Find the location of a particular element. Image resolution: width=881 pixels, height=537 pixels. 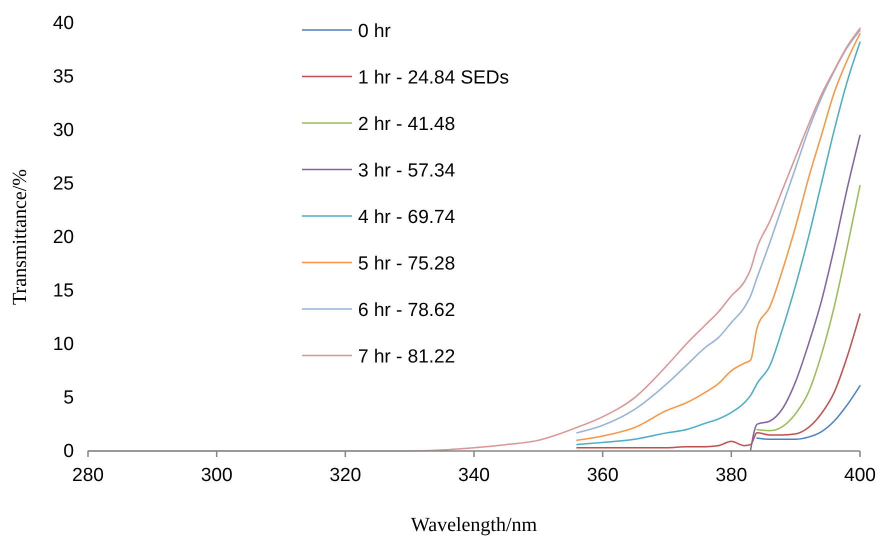

y-tick-label: 15 is located at coordinates (63, 291).